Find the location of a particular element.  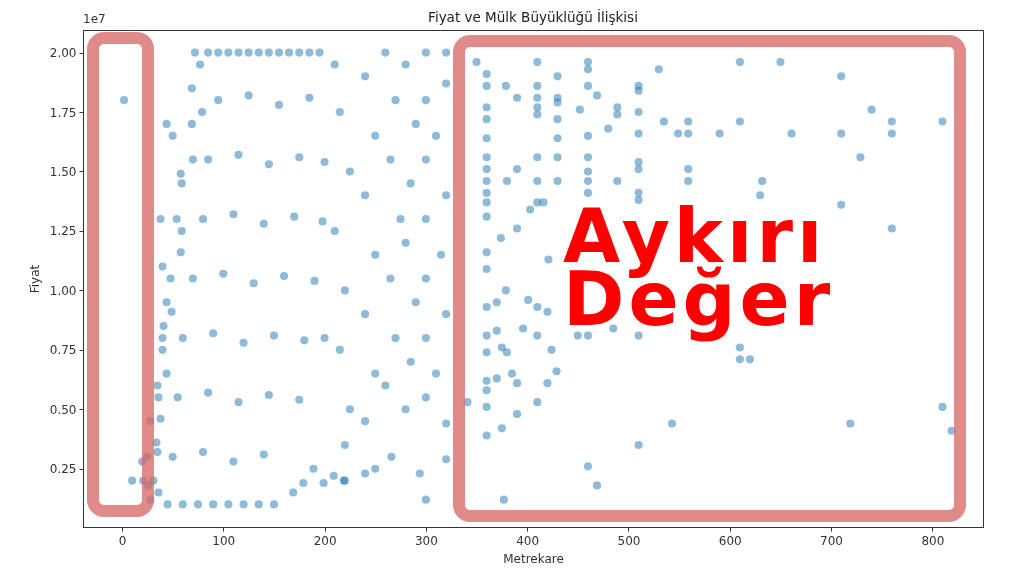

y-tick-label: 2.00 is located at coordinates (63, 53).